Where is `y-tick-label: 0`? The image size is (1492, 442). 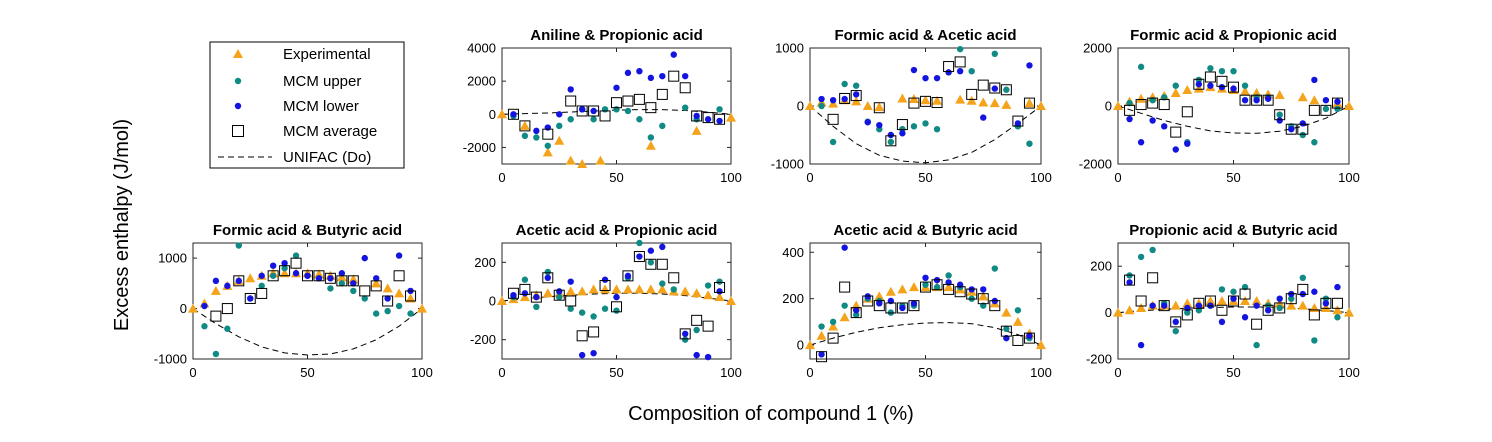 y-tick-label: 0 is located at coordinates (492, 114).